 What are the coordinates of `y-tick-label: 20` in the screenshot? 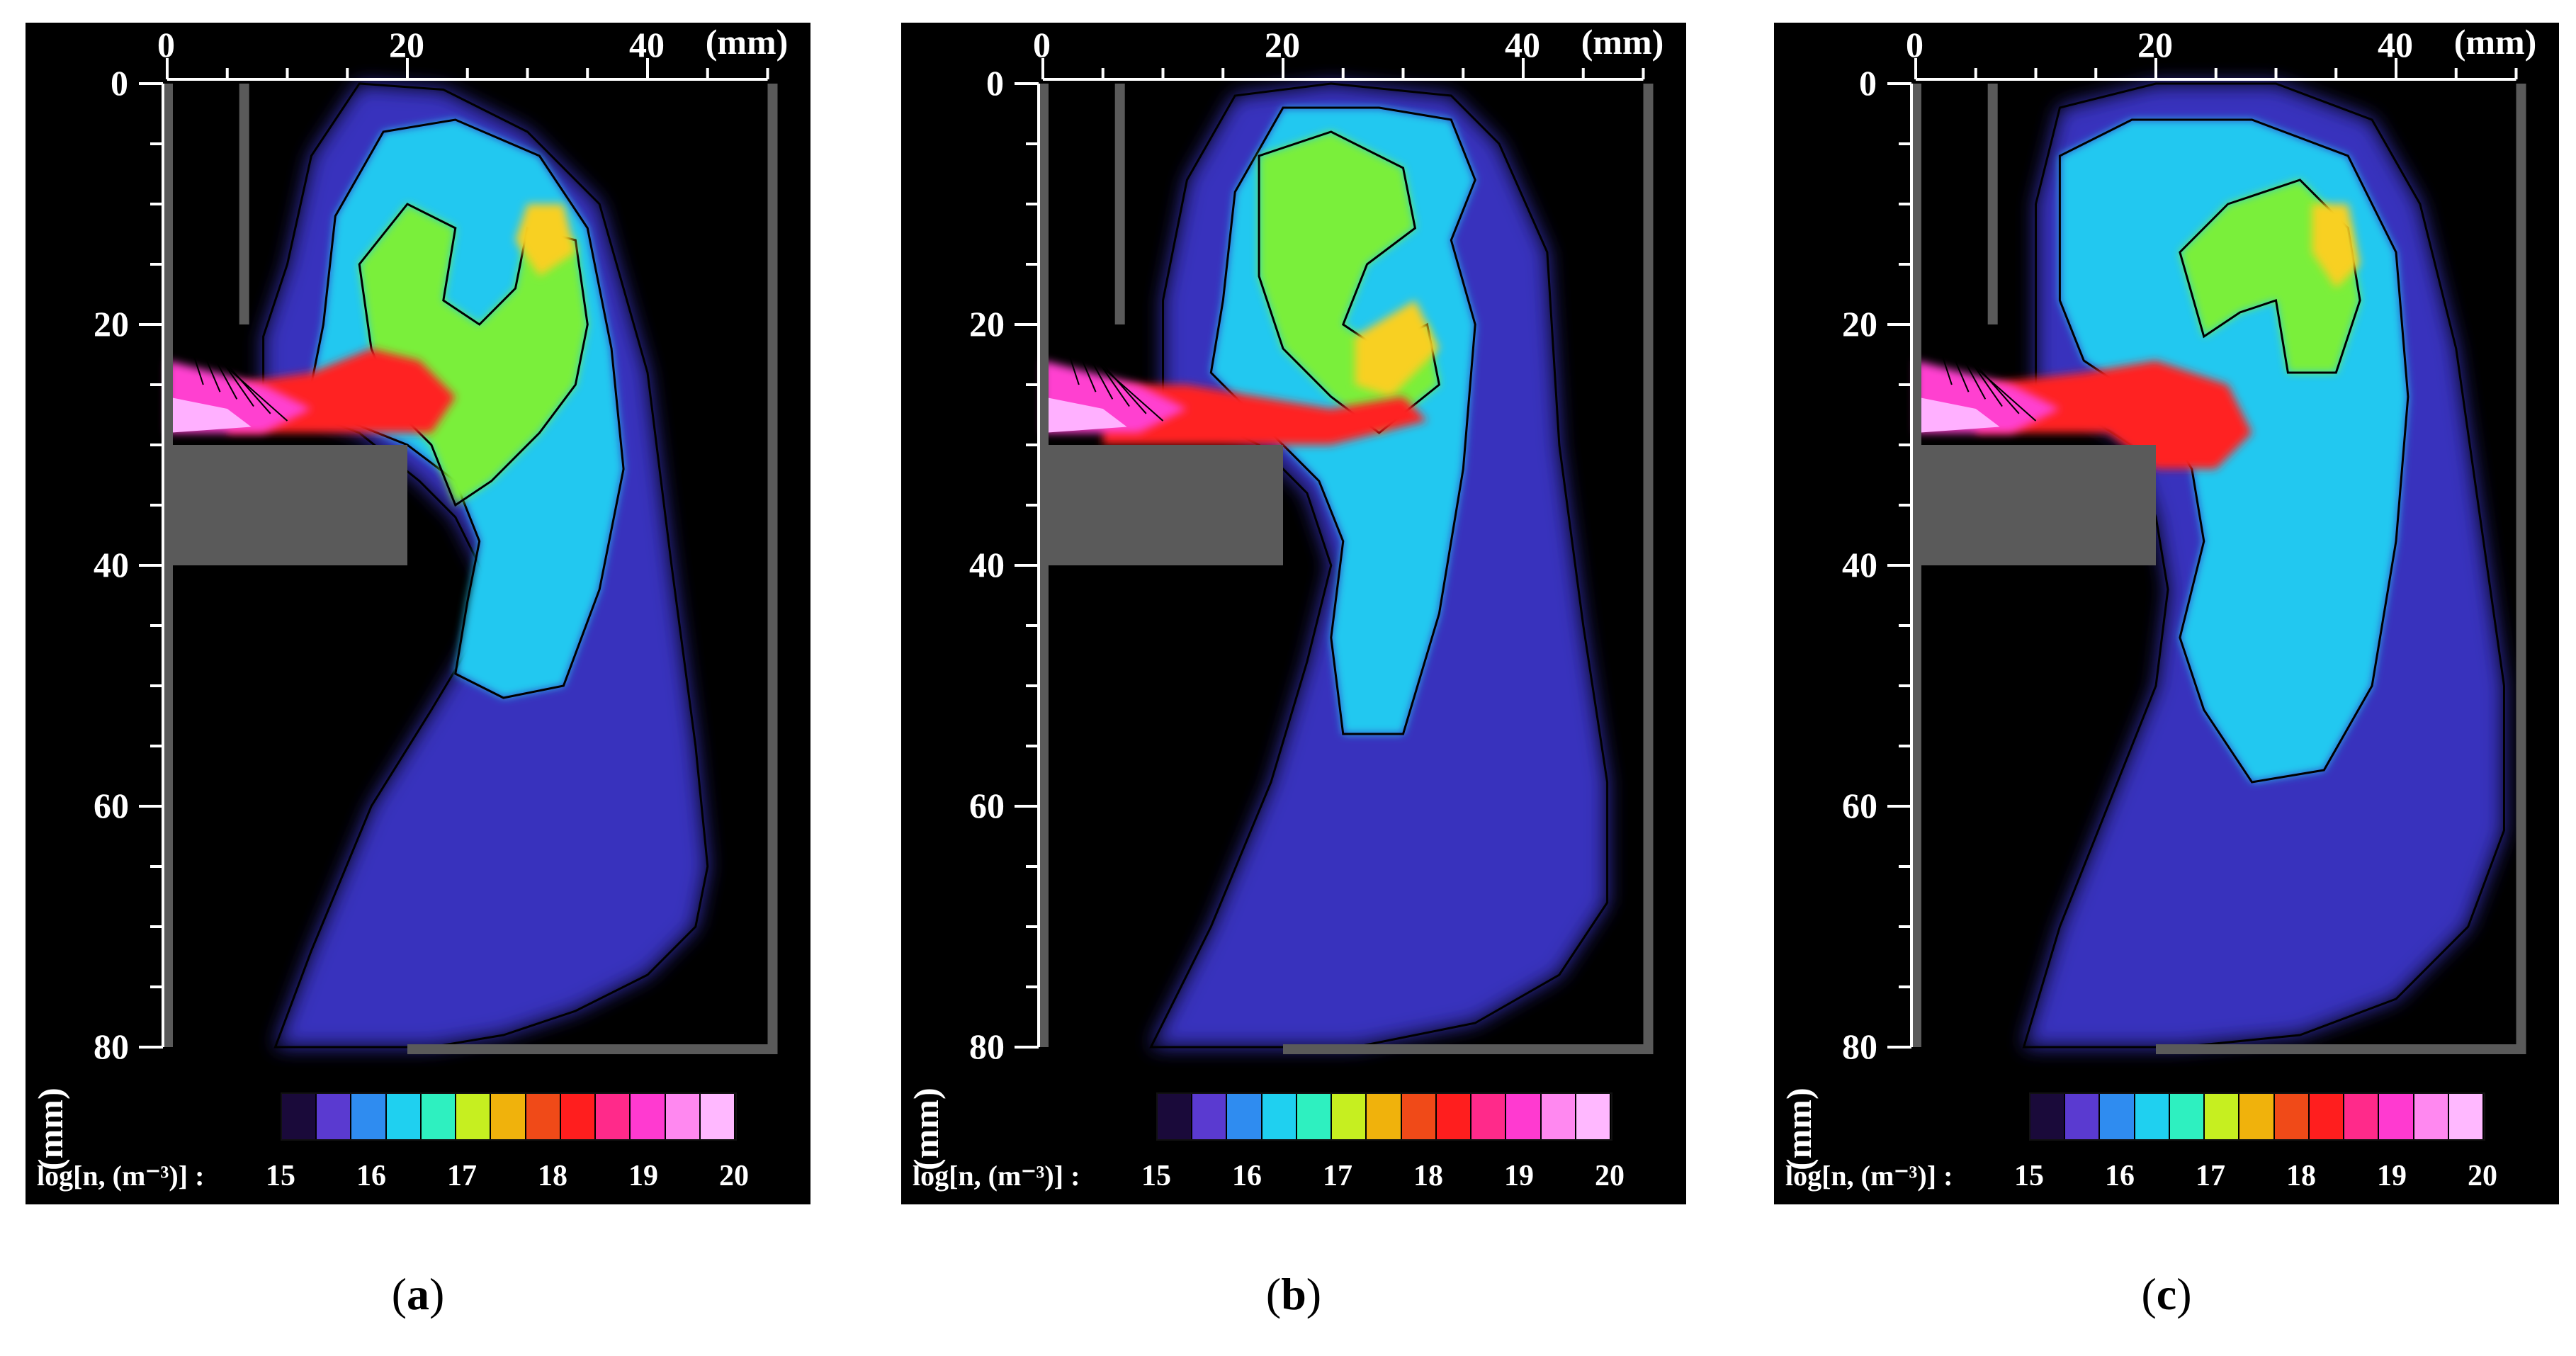 It's located at (987, 324).